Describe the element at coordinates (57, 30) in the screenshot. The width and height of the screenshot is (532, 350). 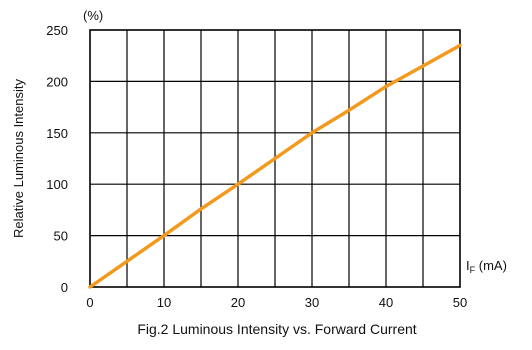
I see `y-tick-label: 250` at that location.